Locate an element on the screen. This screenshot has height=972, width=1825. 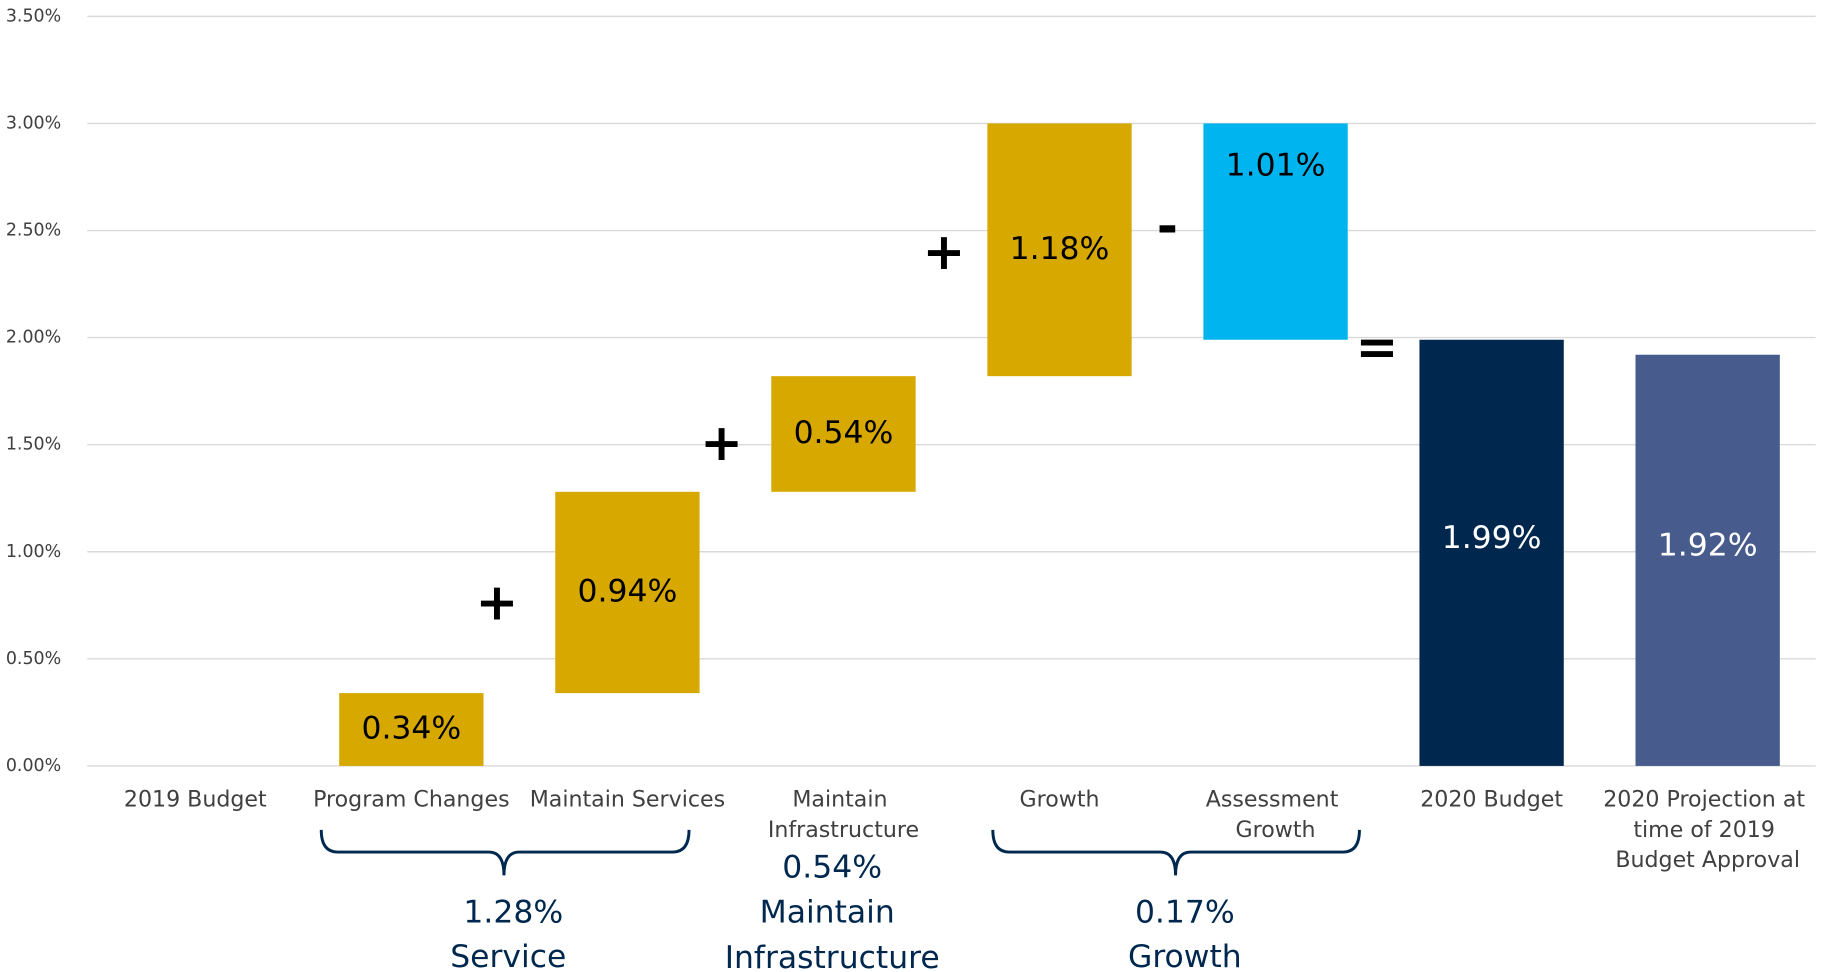
group-label: Service Delivery is located at coordinates (513, 955).